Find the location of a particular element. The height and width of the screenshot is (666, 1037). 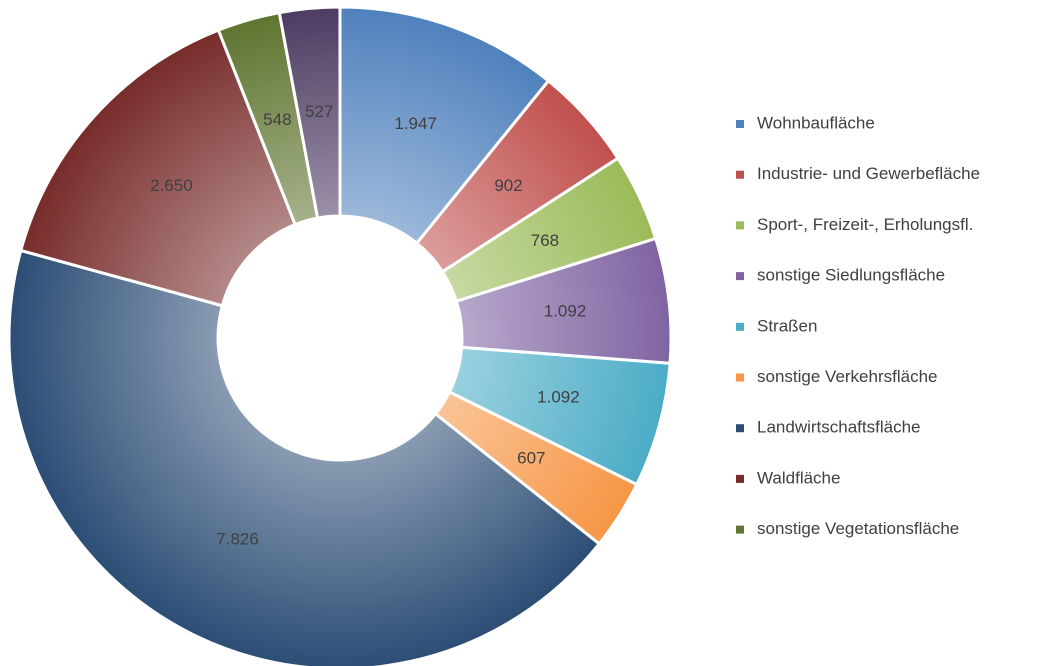

legend-label: Waldfläche is located at coordinates (798, 477).